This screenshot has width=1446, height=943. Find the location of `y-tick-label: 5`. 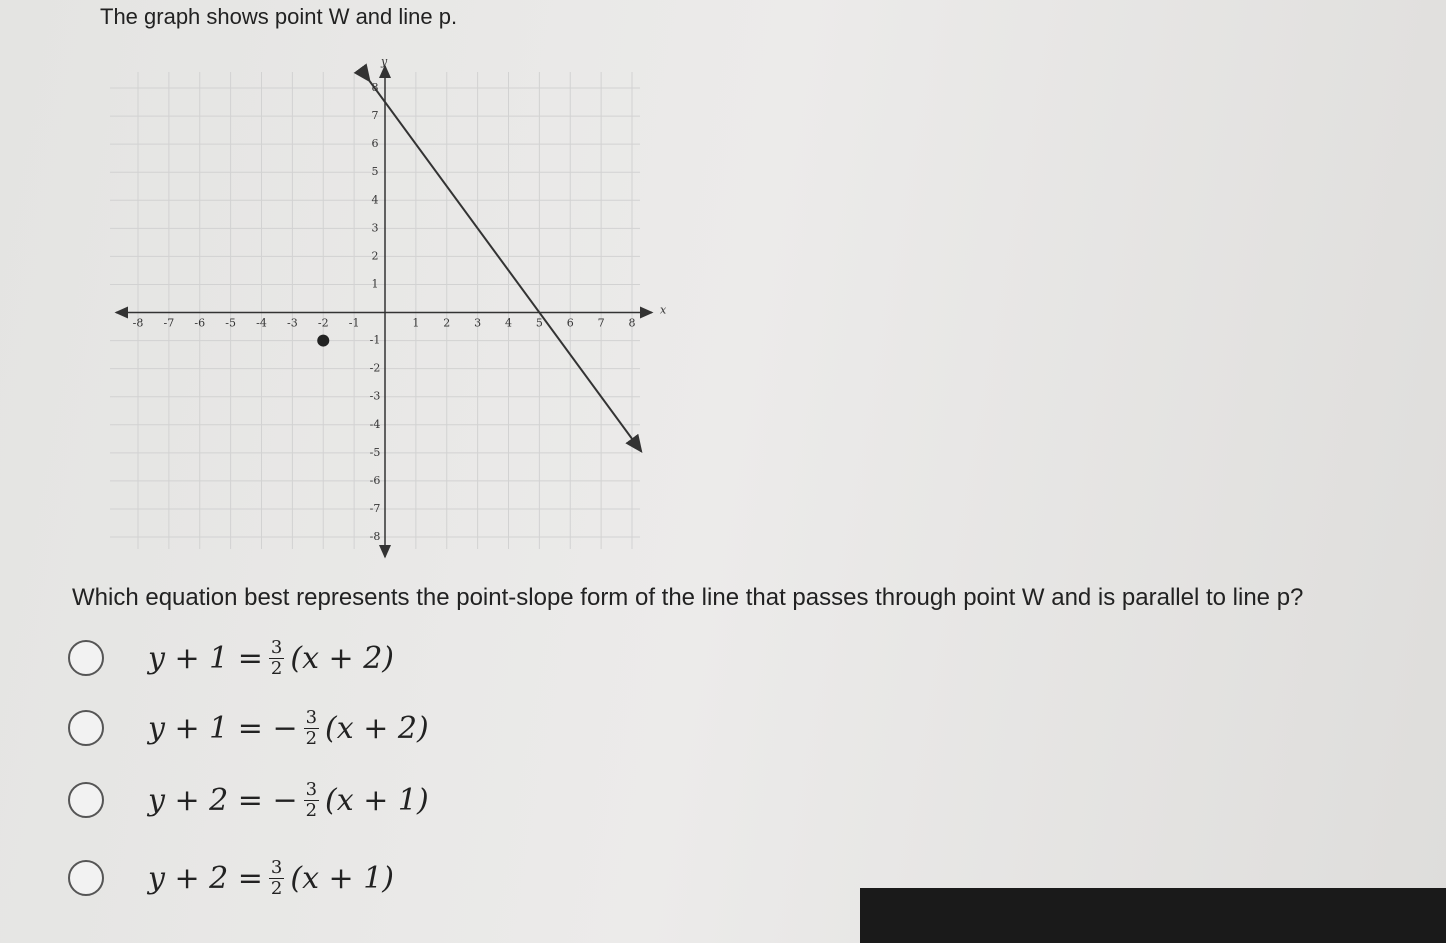

y-tick-label: 5 is located at coordinates (375, 171).